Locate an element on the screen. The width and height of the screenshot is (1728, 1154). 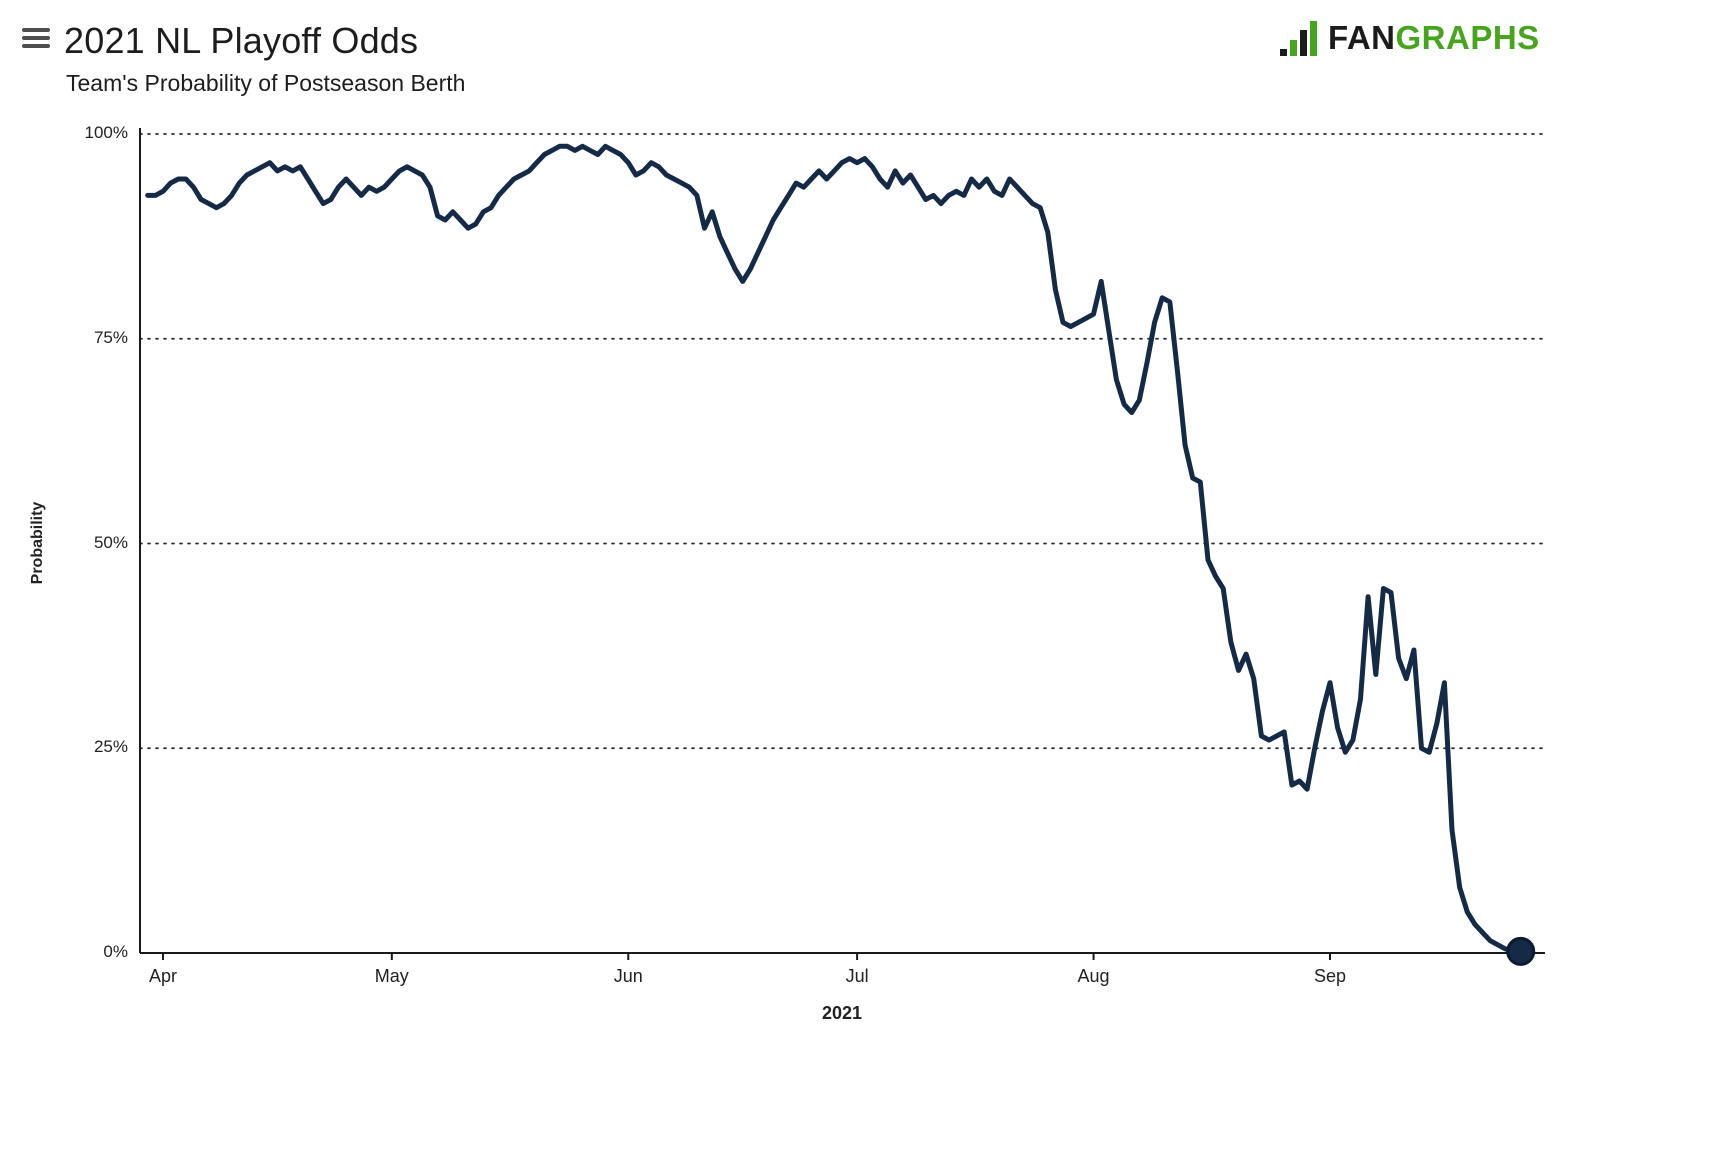
fangraphs-logo-icon is located at coordinates (1298, 38).